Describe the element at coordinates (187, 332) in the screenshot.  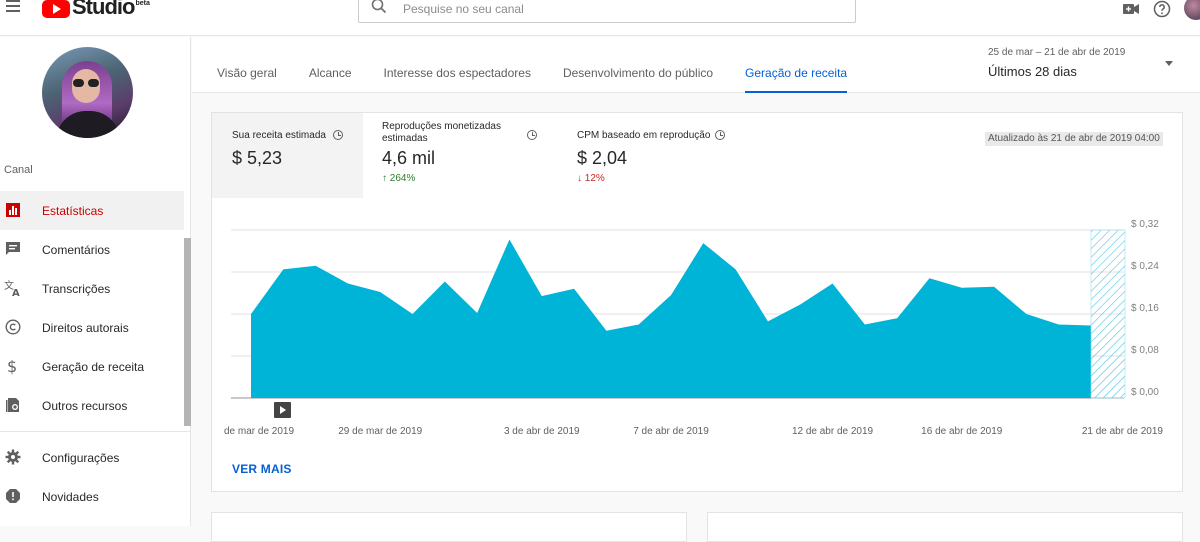
I see `sidebar-scrollbar` at that location.